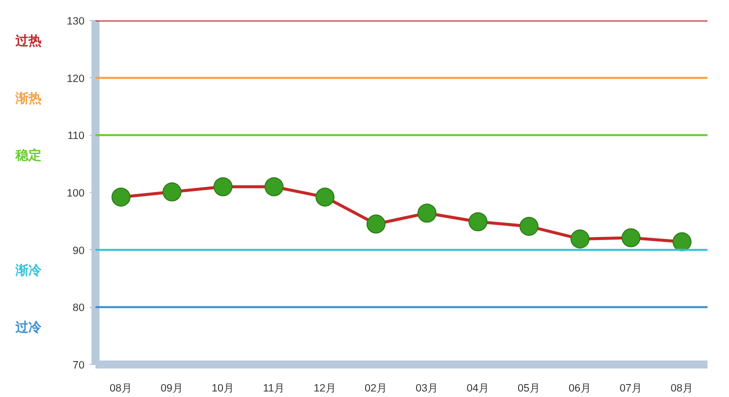 The height and width of the screenshot is (397, 729). I want to click on y-tick-label: 80, so click(78, 308).